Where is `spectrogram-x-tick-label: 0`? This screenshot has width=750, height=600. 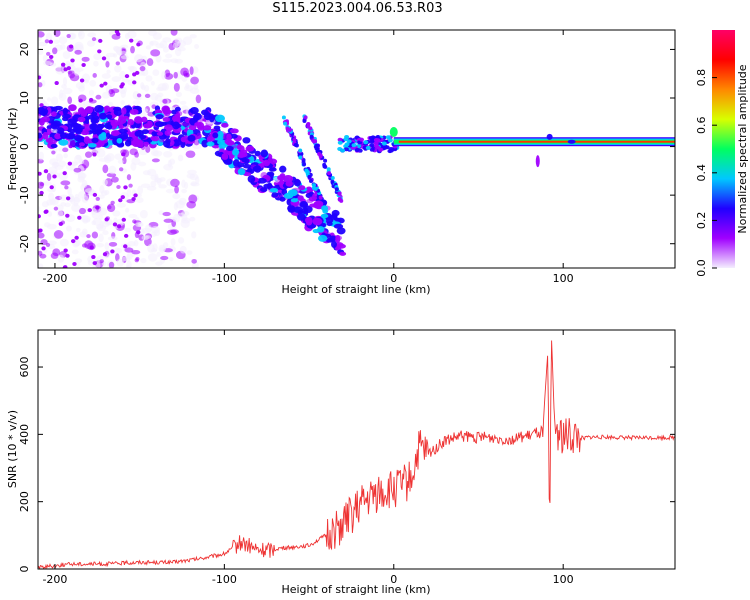 spectrogram-x-tick-label: 0 is located at coordinates (393, 278).